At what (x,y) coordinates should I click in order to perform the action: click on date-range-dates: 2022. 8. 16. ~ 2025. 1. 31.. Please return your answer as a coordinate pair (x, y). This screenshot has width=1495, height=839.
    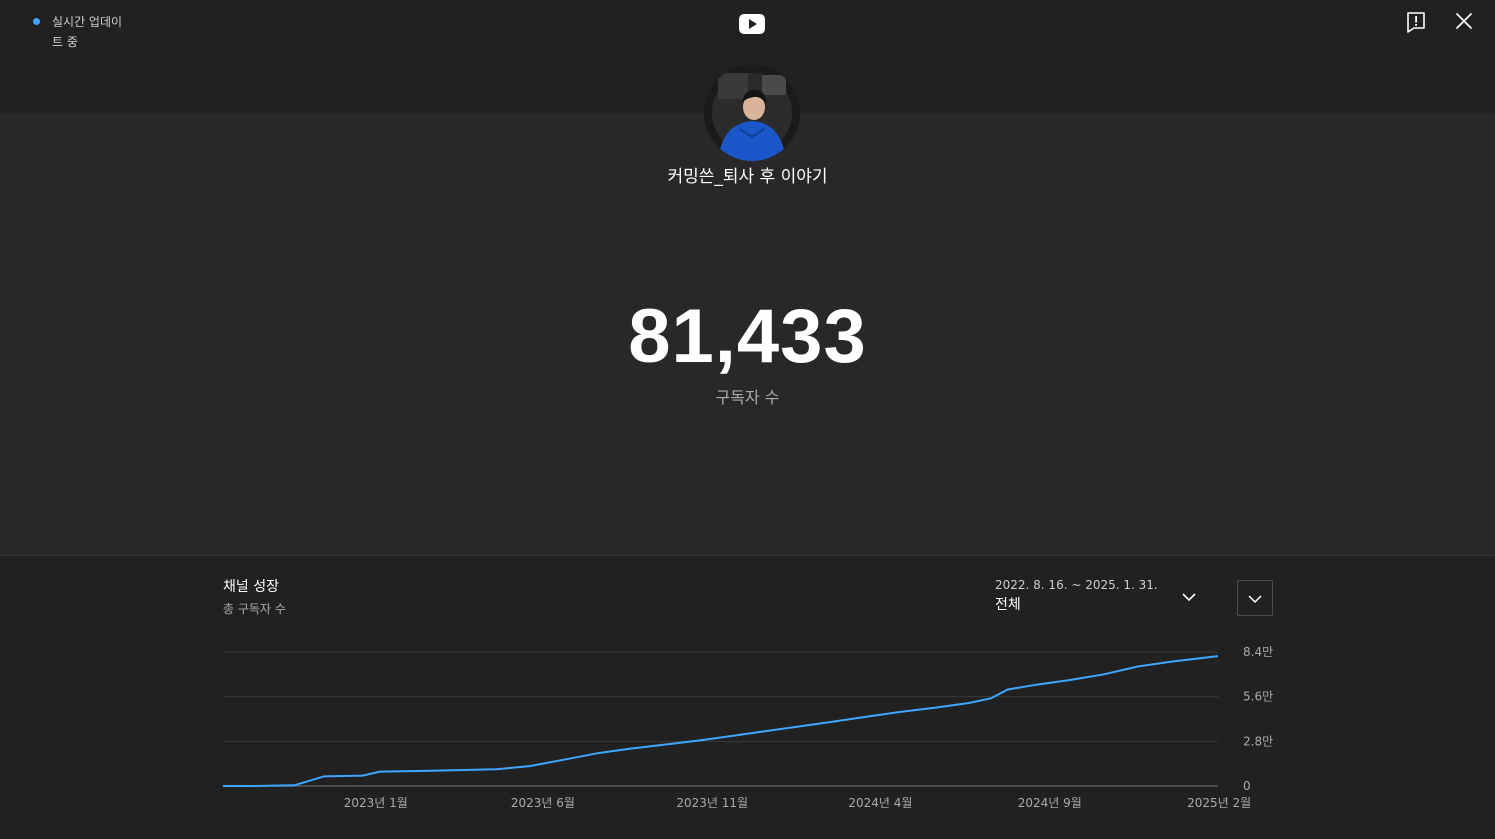
    Looking at the image, I should click on (1076, 585).